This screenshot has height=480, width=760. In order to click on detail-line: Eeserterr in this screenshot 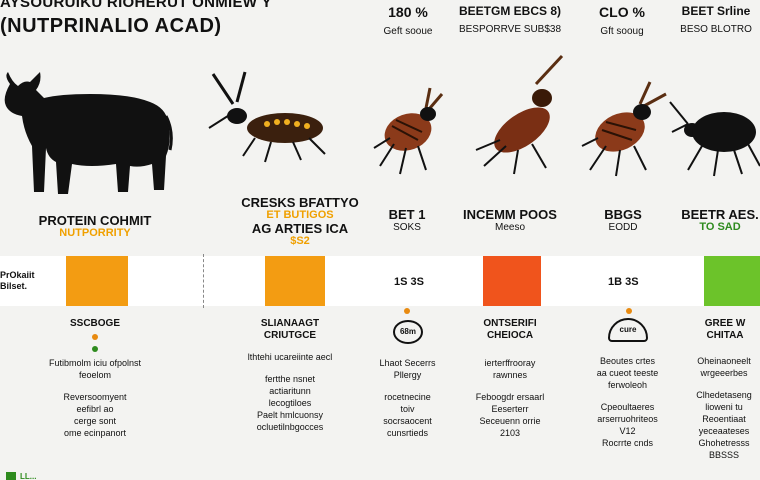, I will do `click(510, 409)`.